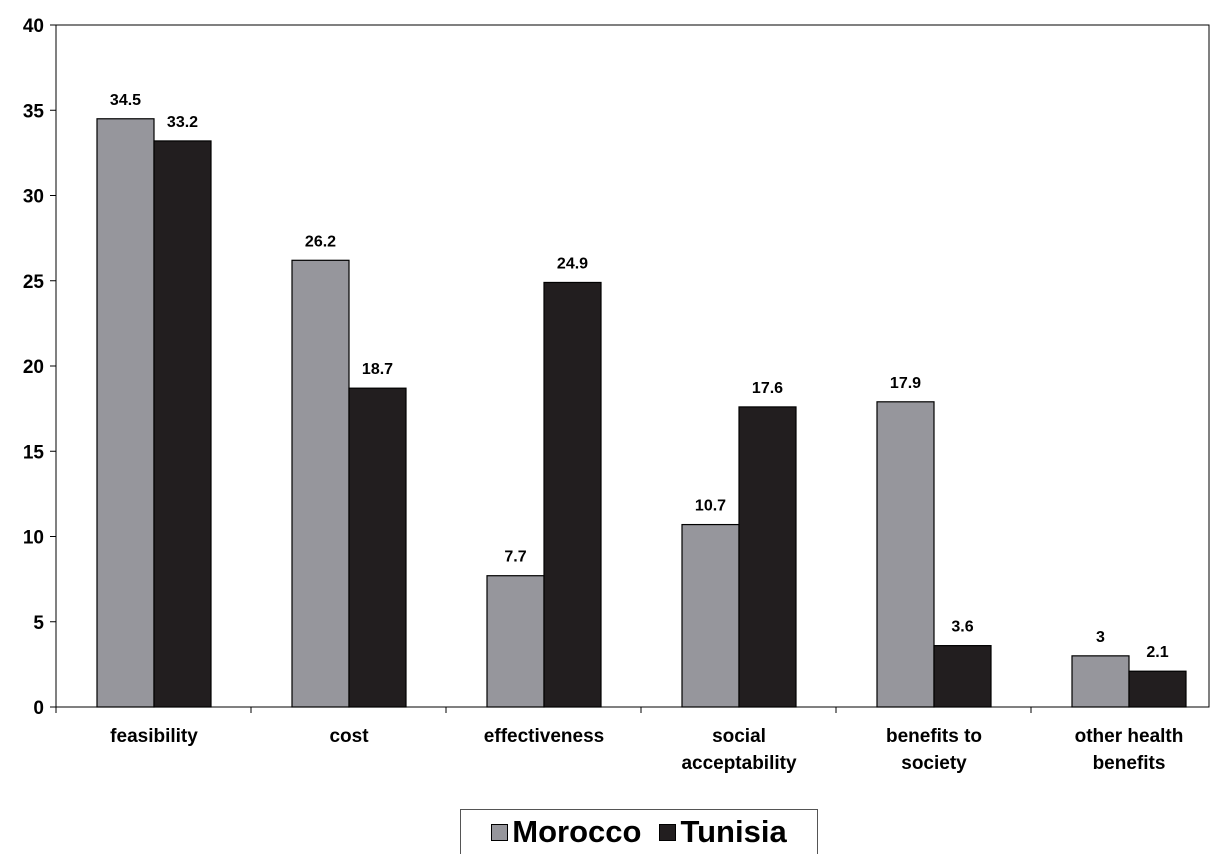 This screenshot has height=854, width=1210. I want to click on x-tick-label: cost, so click(349, 736).